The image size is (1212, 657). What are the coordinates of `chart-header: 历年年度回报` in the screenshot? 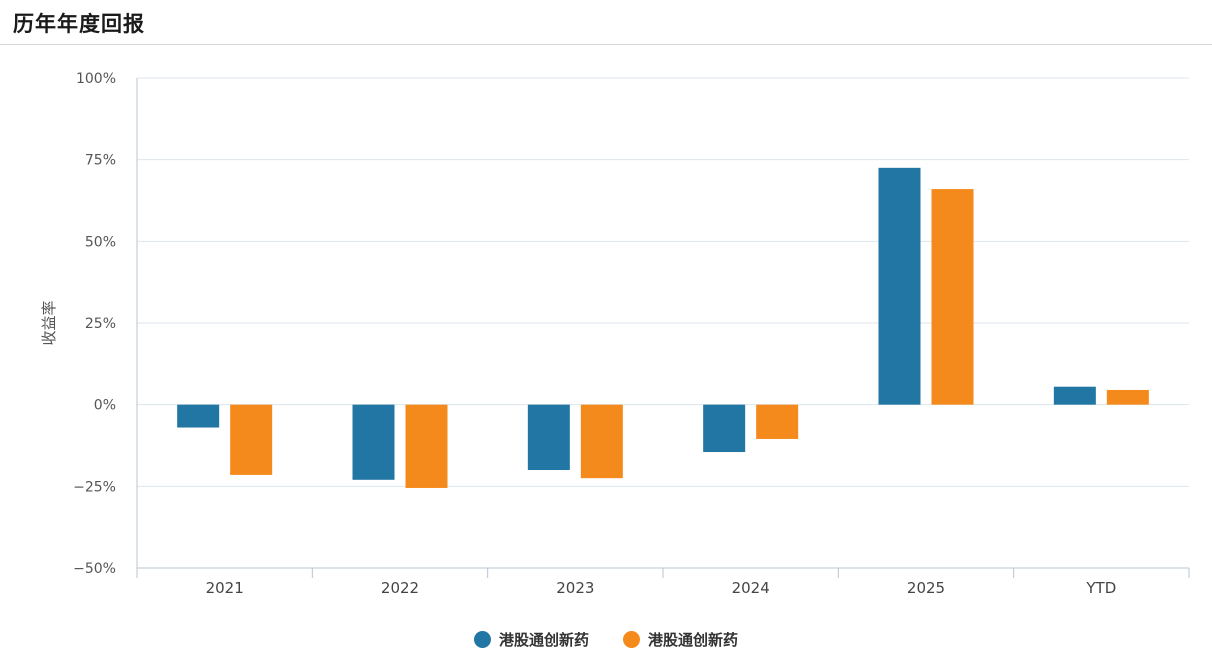 It's located at (606, 22).